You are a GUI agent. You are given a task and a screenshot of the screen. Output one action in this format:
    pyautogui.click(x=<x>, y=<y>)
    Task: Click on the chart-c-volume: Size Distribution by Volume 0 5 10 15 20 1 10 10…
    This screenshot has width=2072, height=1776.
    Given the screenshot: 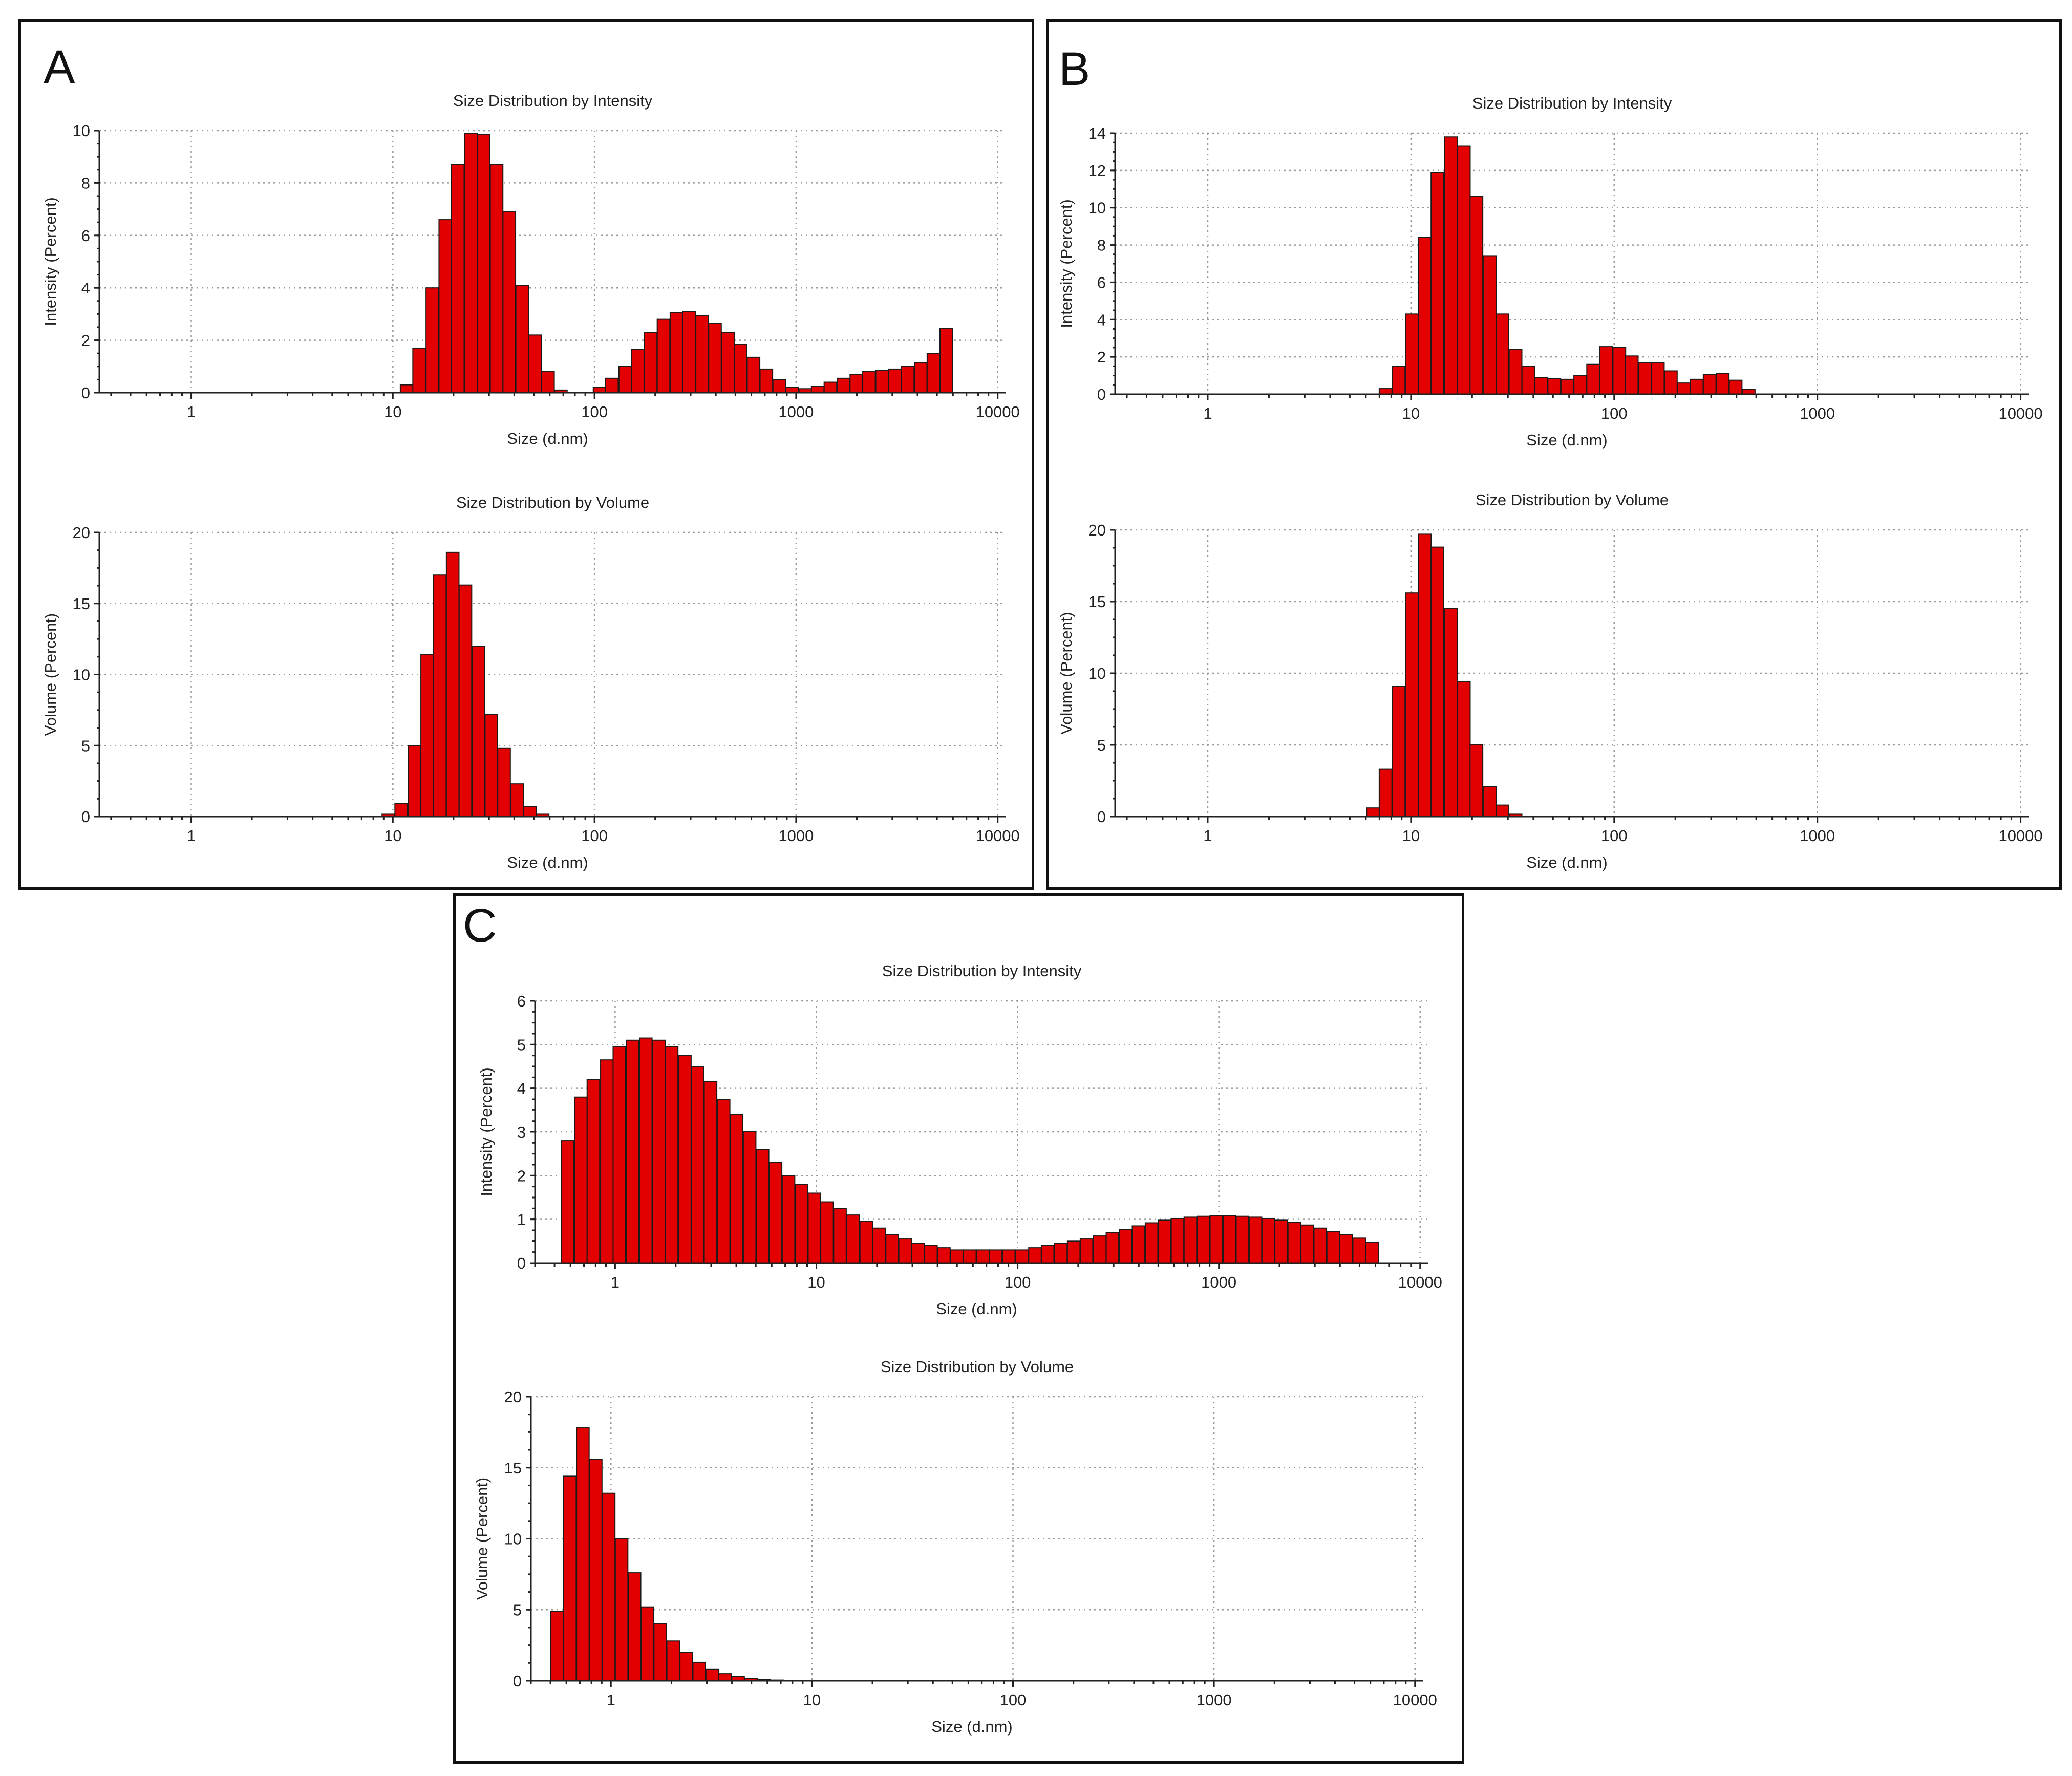 What is the action you would take?
    pyautogui.click(x=955, y=1547)
    